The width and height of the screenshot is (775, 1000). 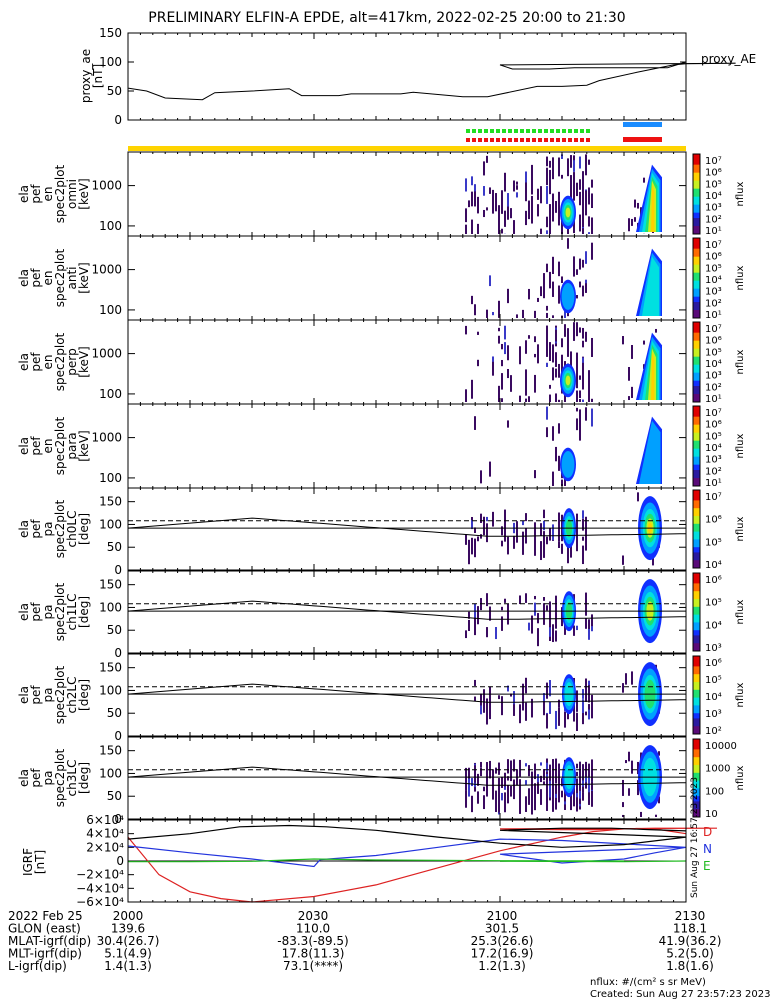 I want to click on nflux-note: nflux: #/(cm² s sr MeV), so click(x=648, y=982).